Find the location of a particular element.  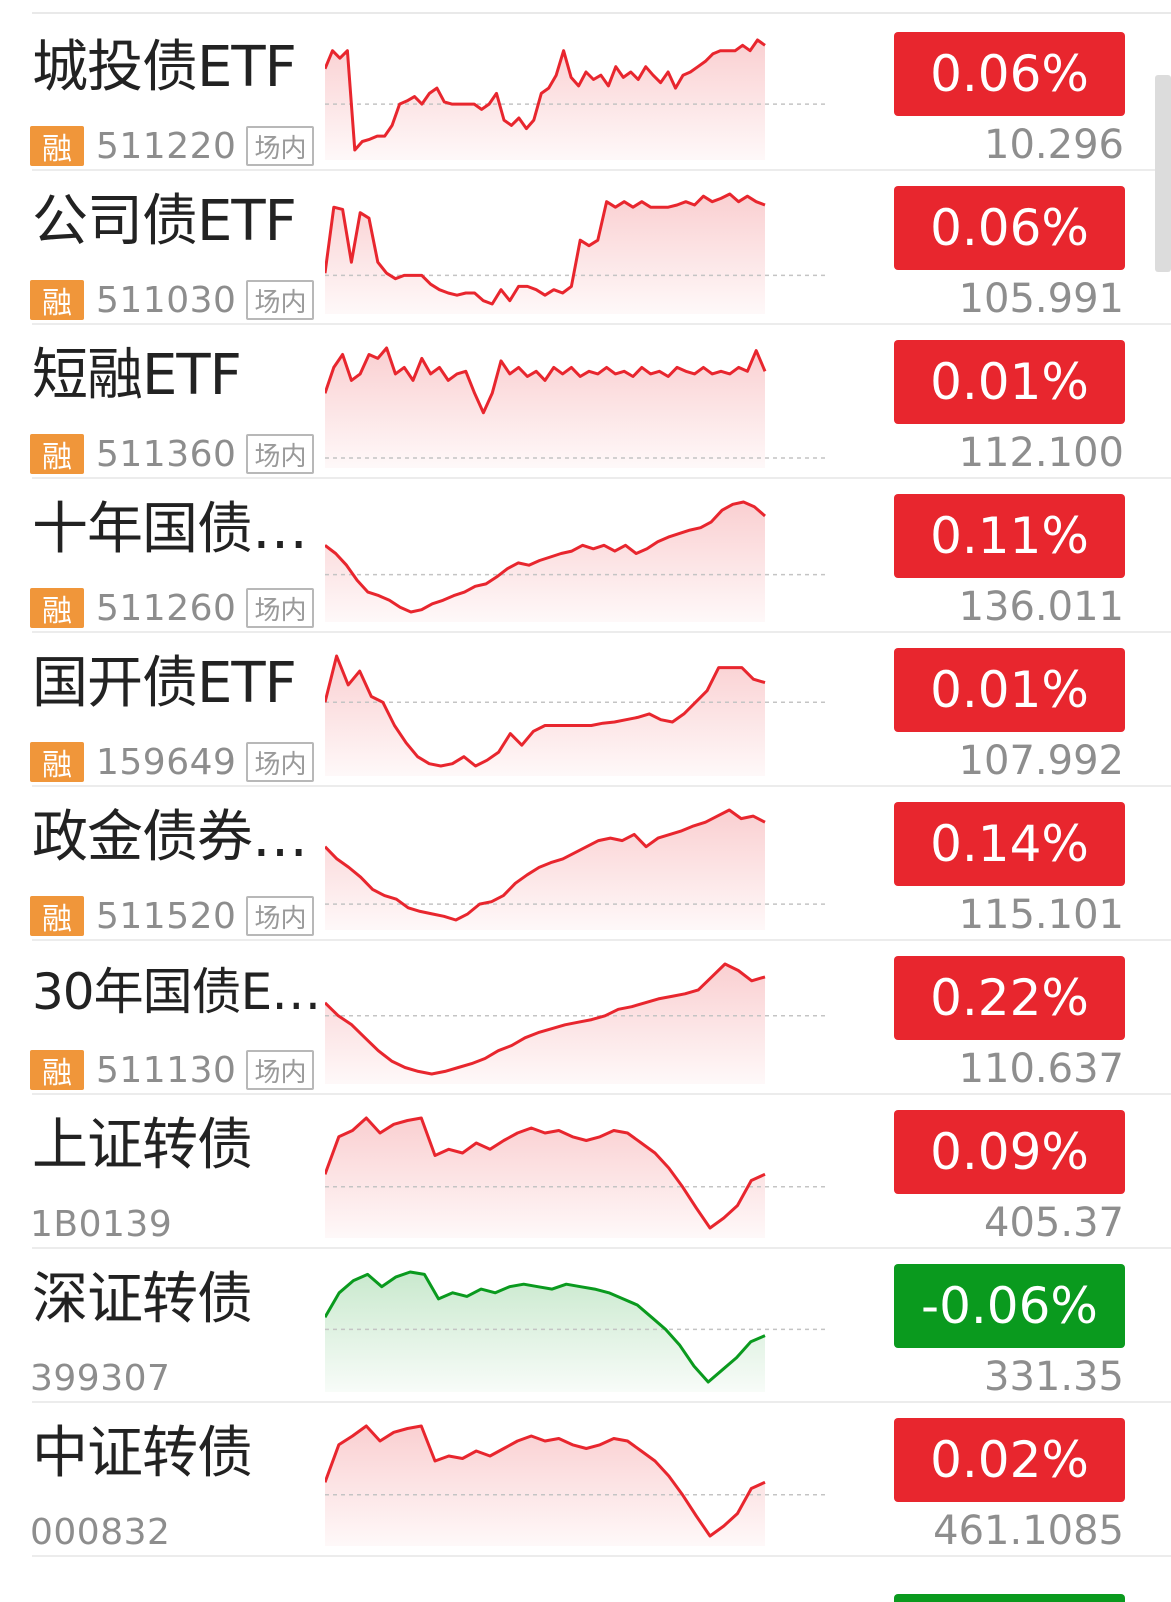

price-value: 405.37 is located at coordinates (1054, 1223).